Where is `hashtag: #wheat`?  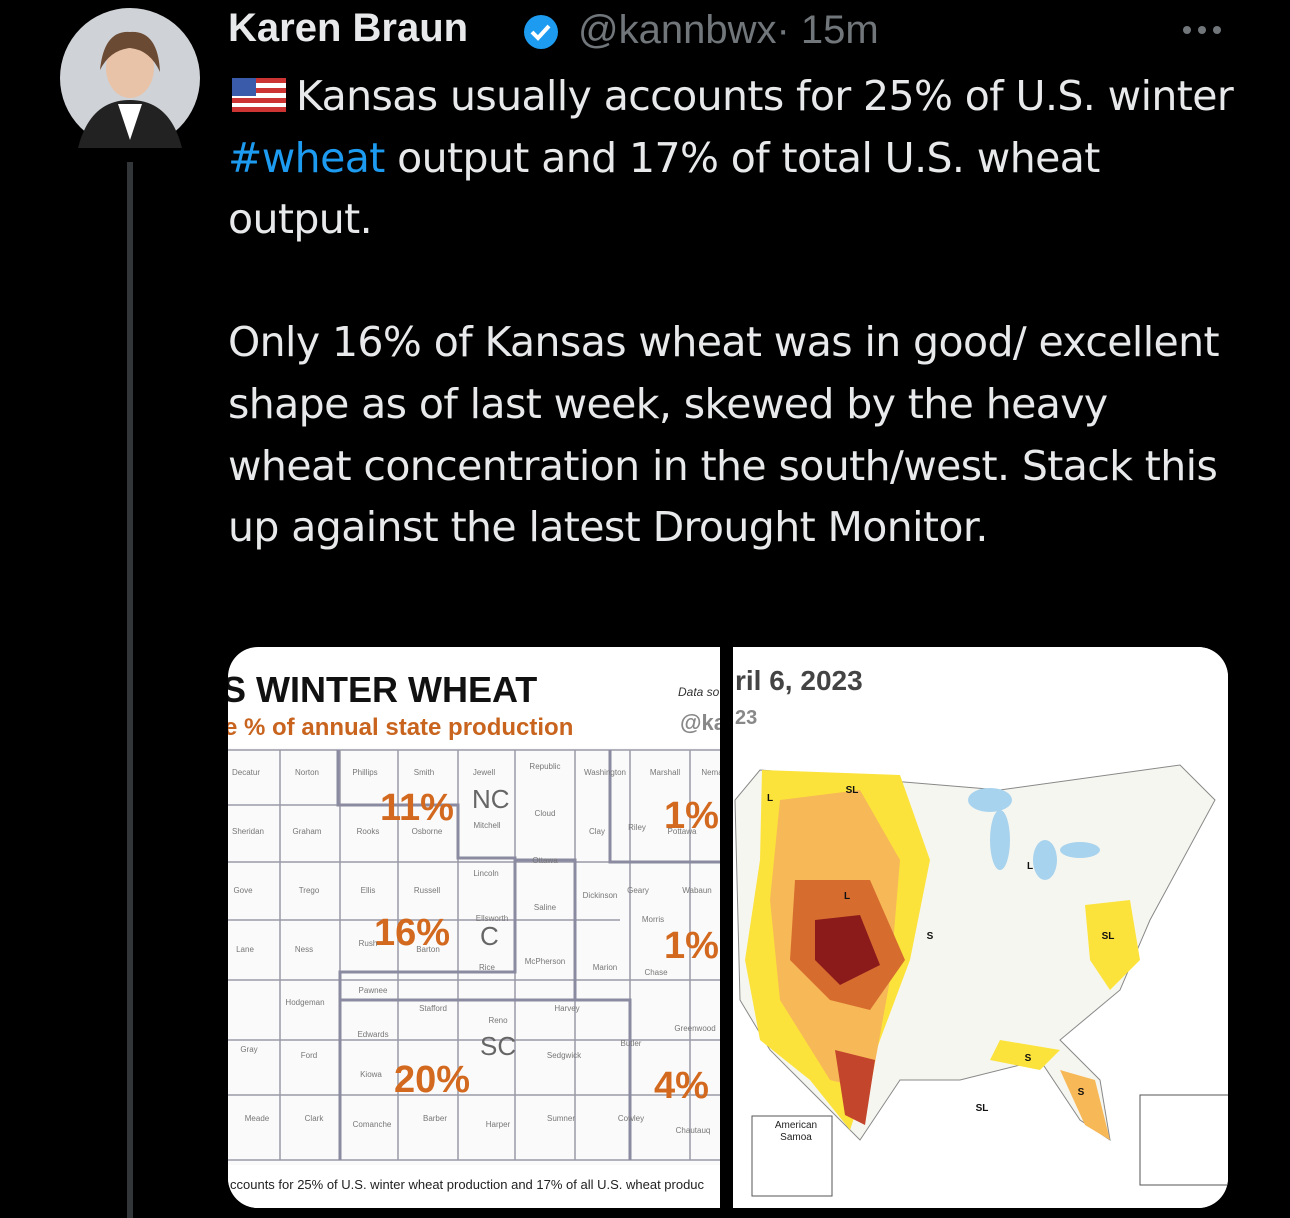
hashtag: #wheat is located at coordinates (306, 157).